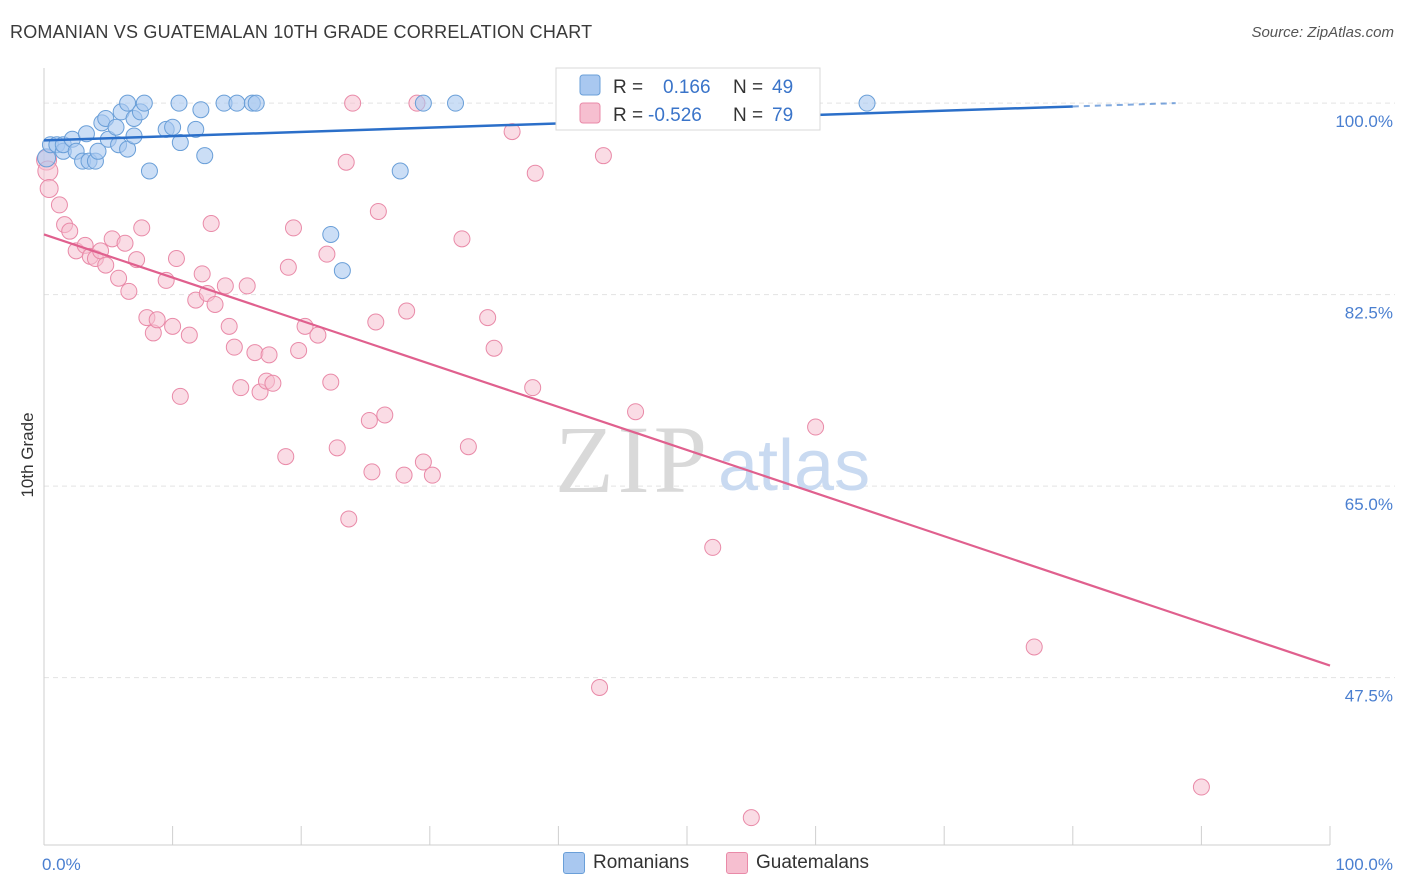  I want to click on legend-guatemalans-r-value: -0.526, so click(675, 115).